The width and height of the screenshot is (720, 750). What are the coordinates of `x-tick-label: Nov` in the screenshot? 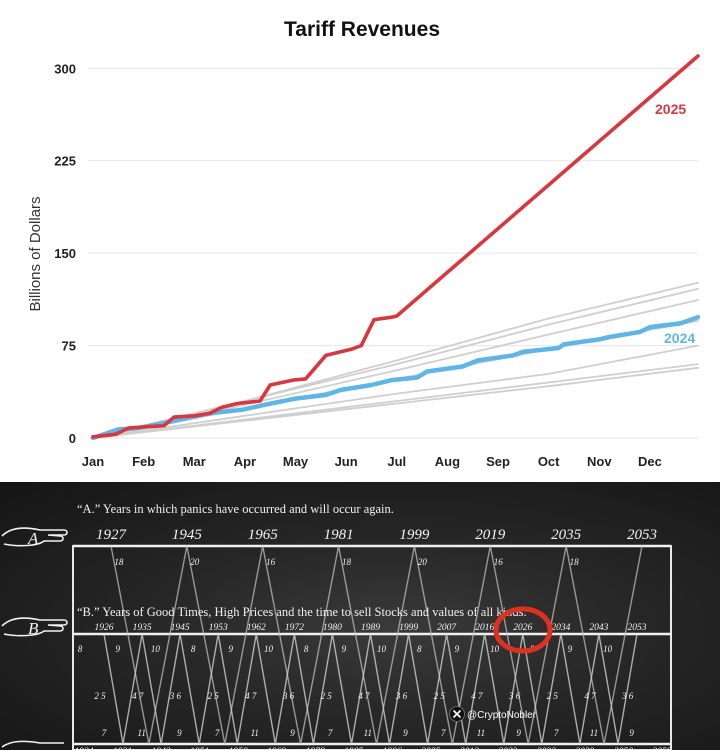 It's located at (599, 461).